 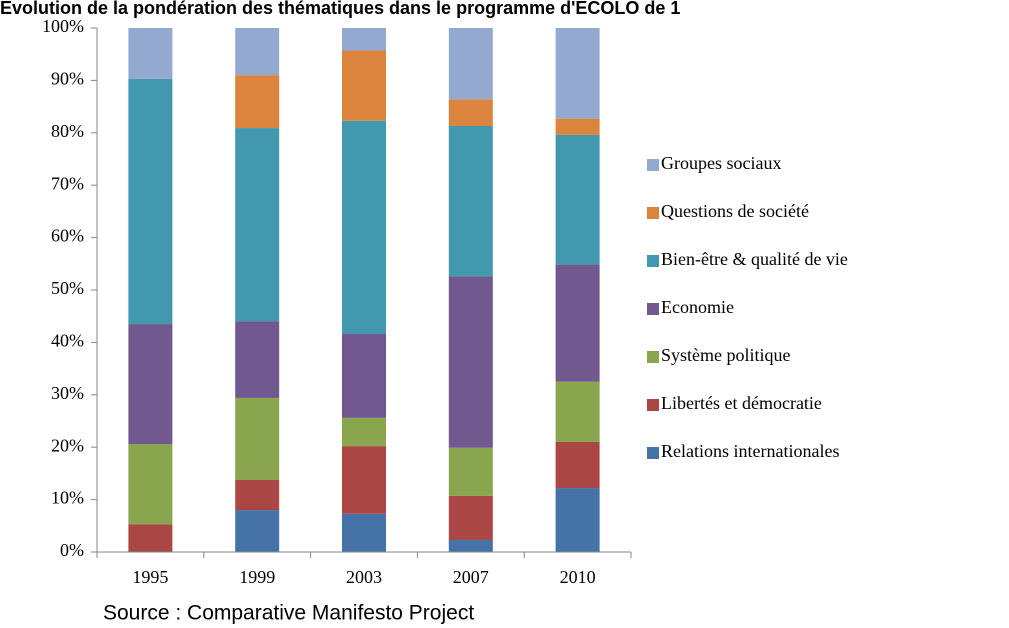 I want to click on x-tick-label: 1995, so click(x=150, y=577).